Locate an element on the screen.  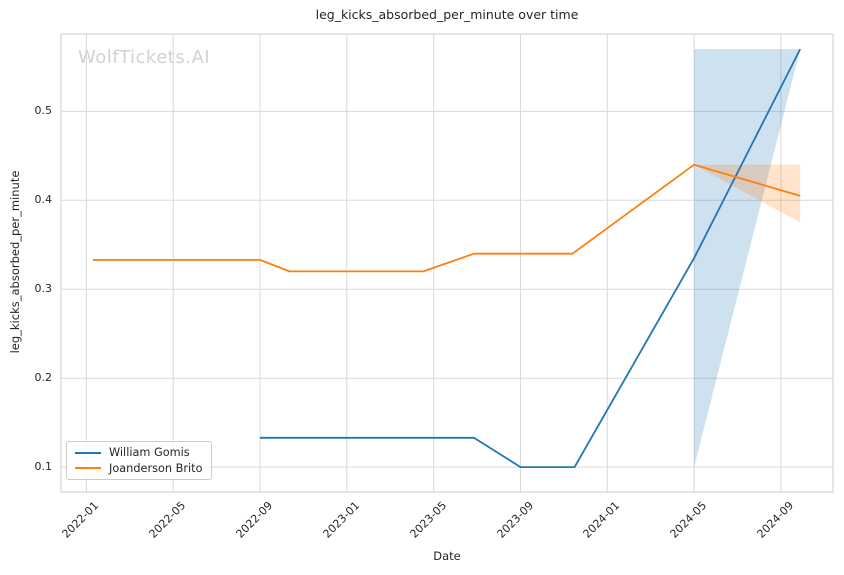
legend: William Gomis Joanderson Brito is located at coordinates (139, 460).